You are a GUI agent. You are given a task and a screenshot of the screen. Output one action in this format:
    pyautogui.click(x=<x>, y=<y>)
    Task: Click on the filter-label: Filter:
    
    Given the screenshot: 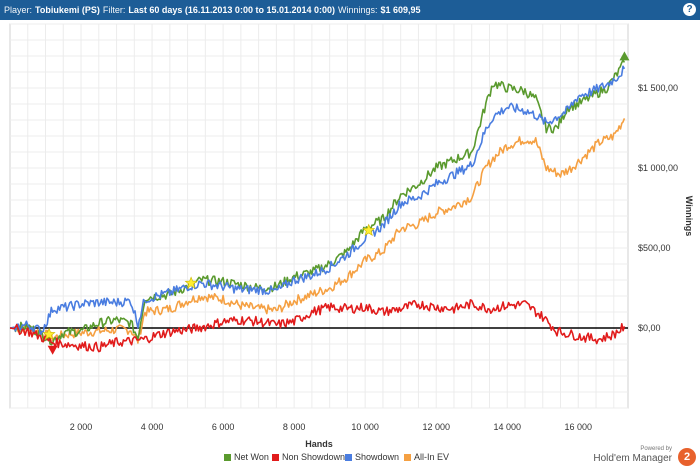 What is the action you would take?
    pyautogui.click(x=114, y=10)
    